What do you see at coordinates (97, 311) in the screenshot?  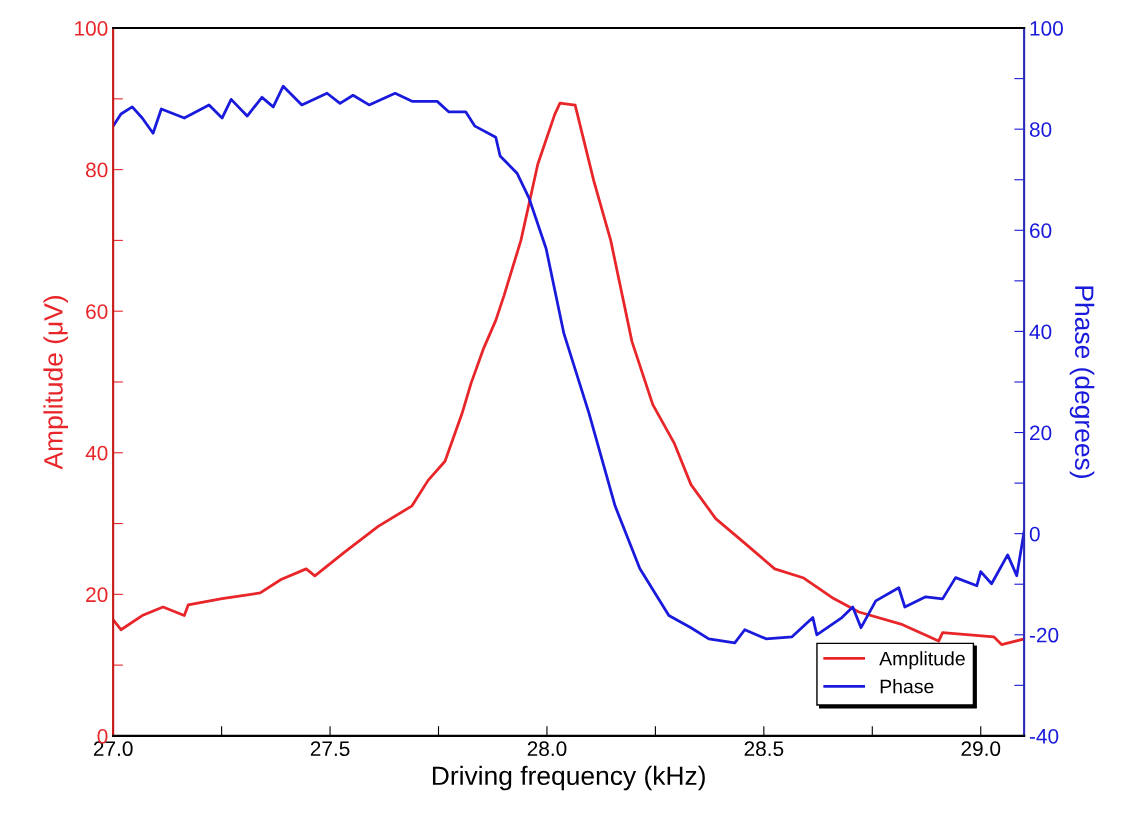 I see `y-tick-label: 60` at bounding box center [97, 311].